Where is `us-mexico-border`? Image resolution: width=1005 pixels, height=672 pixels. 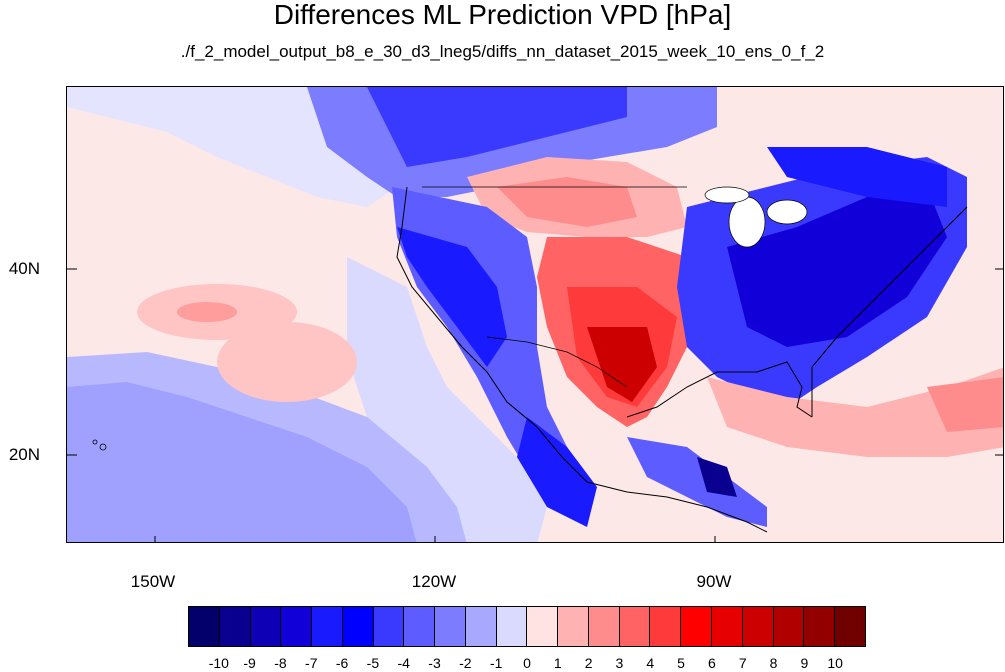
us-mexico-border is located at coordinates (557, 362).